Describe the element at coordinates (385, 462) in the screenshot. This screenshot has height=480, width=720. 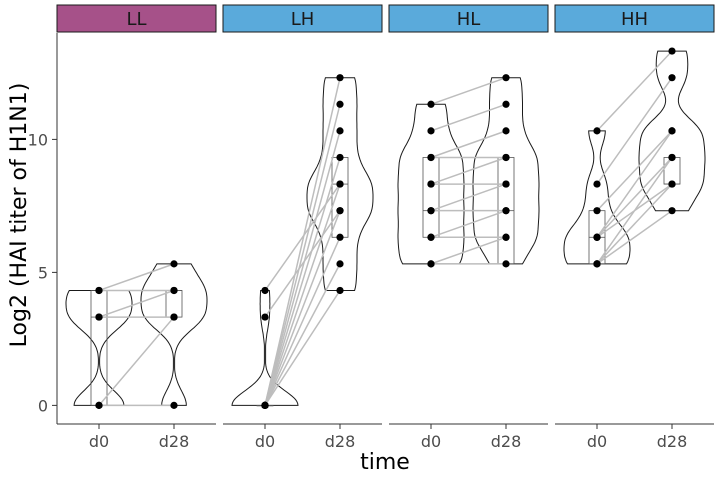
I see `x-axis-title: time` at that location.